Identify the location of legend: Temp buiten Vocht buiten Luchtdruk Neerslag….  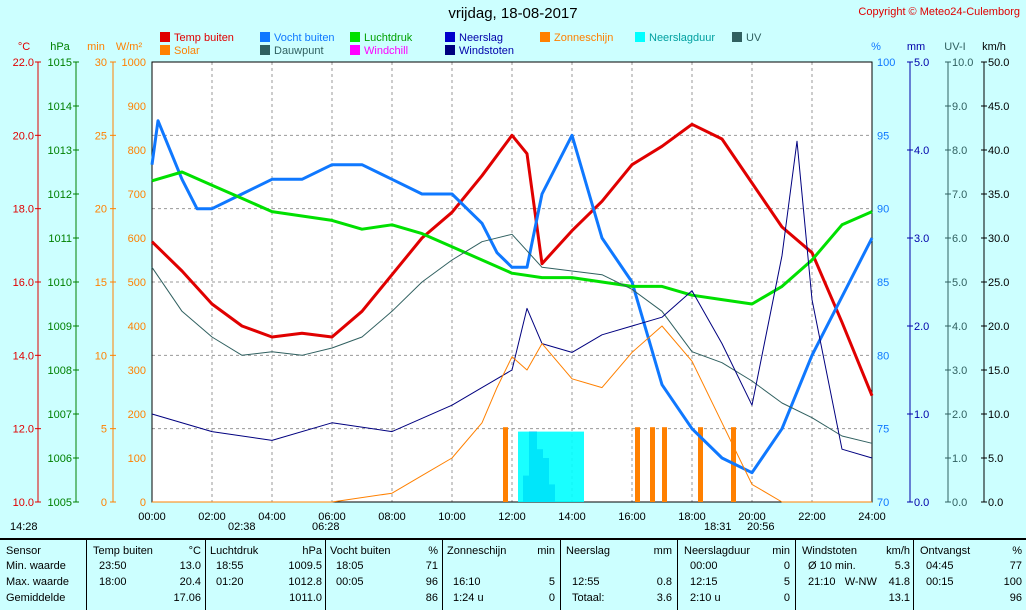
(461, 46).